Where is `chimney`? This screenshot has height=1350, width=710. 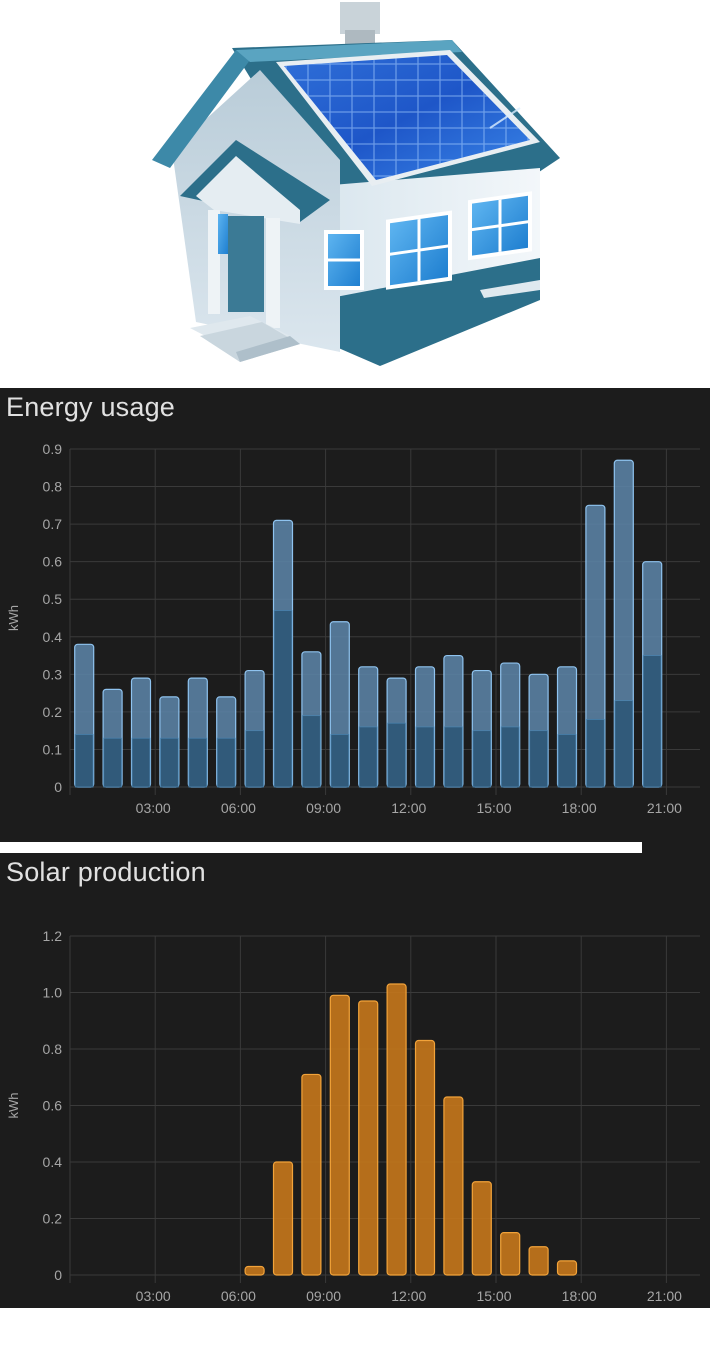
chimney is located at coordinates (360, 18).